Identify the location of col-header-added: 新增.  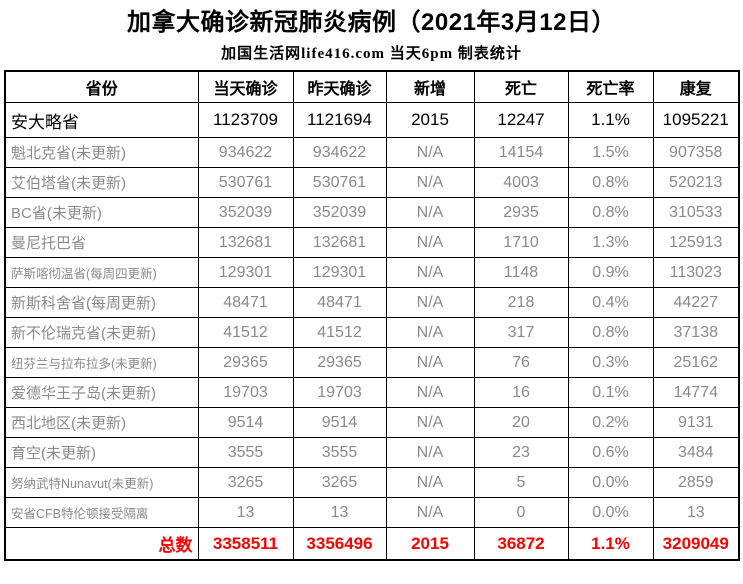
(430, 86).